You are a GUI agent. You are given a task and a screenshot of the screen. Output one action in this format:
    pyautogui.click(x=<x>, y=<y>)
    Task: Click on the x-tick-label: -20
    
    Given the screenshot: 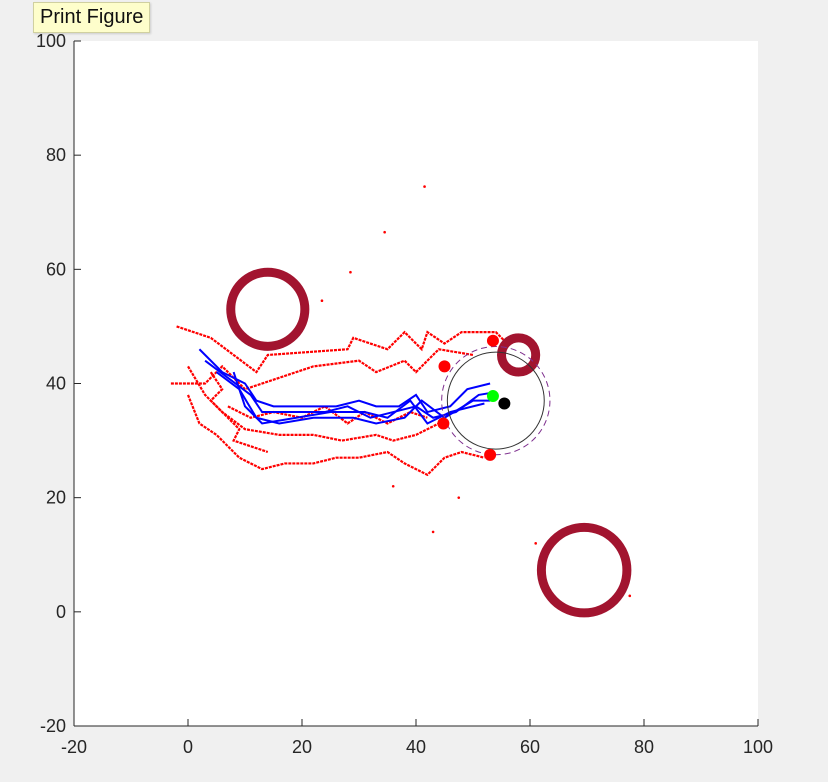 What is the action you would take?
    pyautogui.click(x=74, y=747)
    